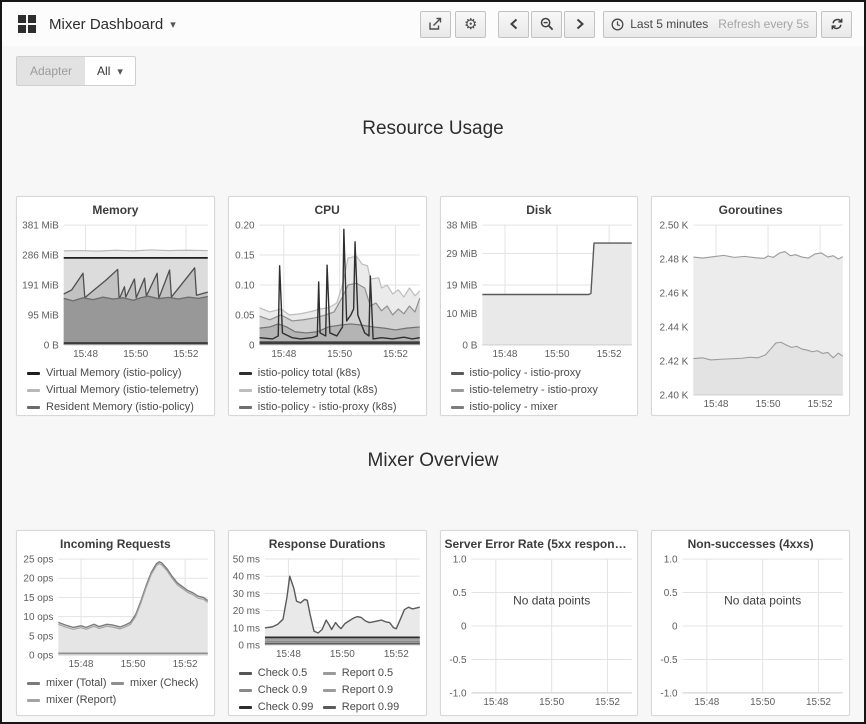 This screenshot has width=866, height=724. Describe the element at coordinates (580, 24) in the screenshot. I see `time-forward-button` at that location.